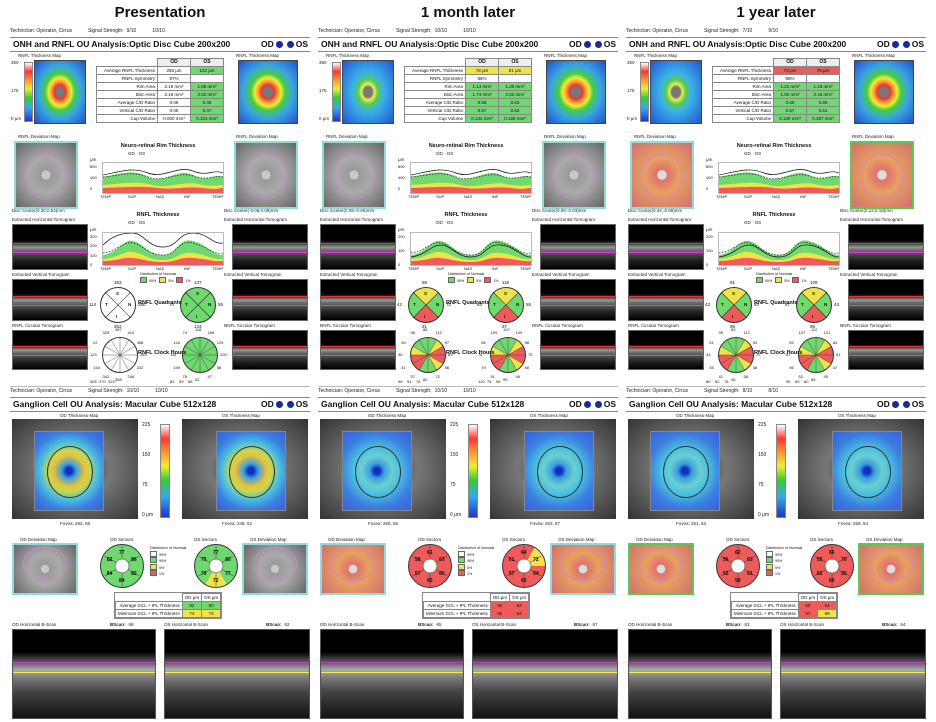  Describe the element at coordinates (734, 293) in the screenshot. I see `quadrant-letter: S` at that location.